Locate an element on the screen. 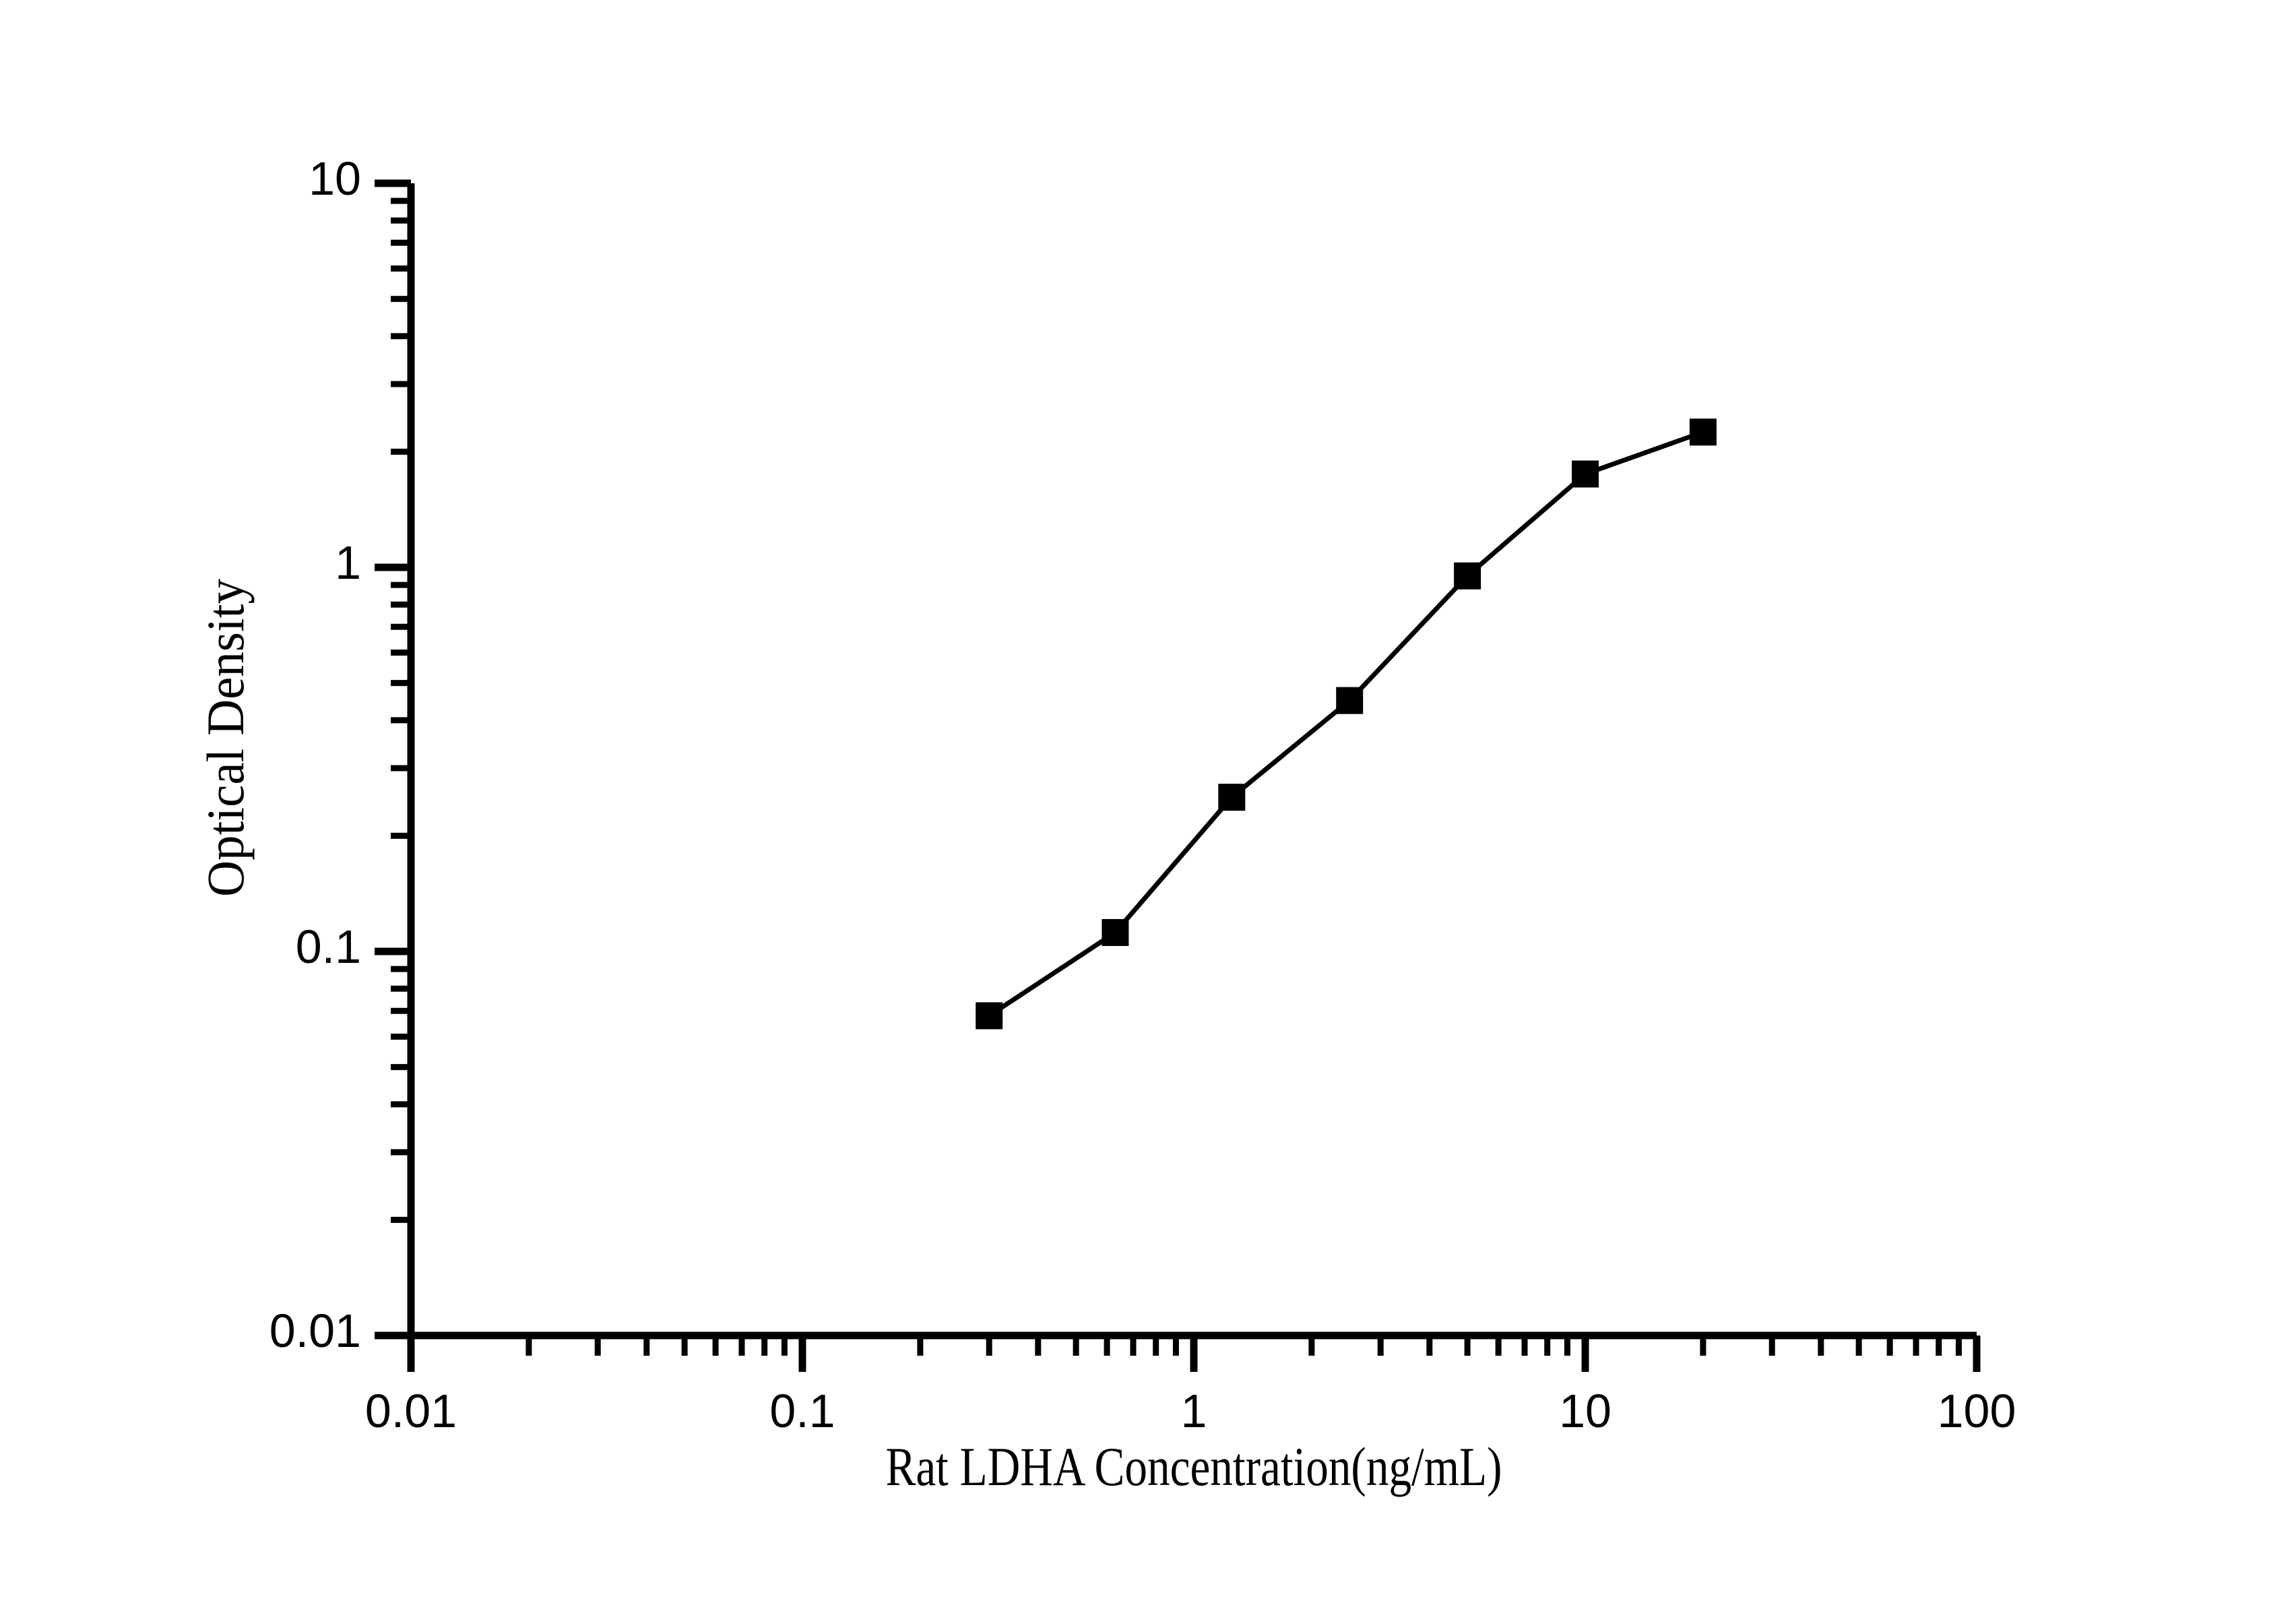 Image resolution: width=2296 pixels, height=1603 pixels. series-path is located at coordinates (1346, 723).